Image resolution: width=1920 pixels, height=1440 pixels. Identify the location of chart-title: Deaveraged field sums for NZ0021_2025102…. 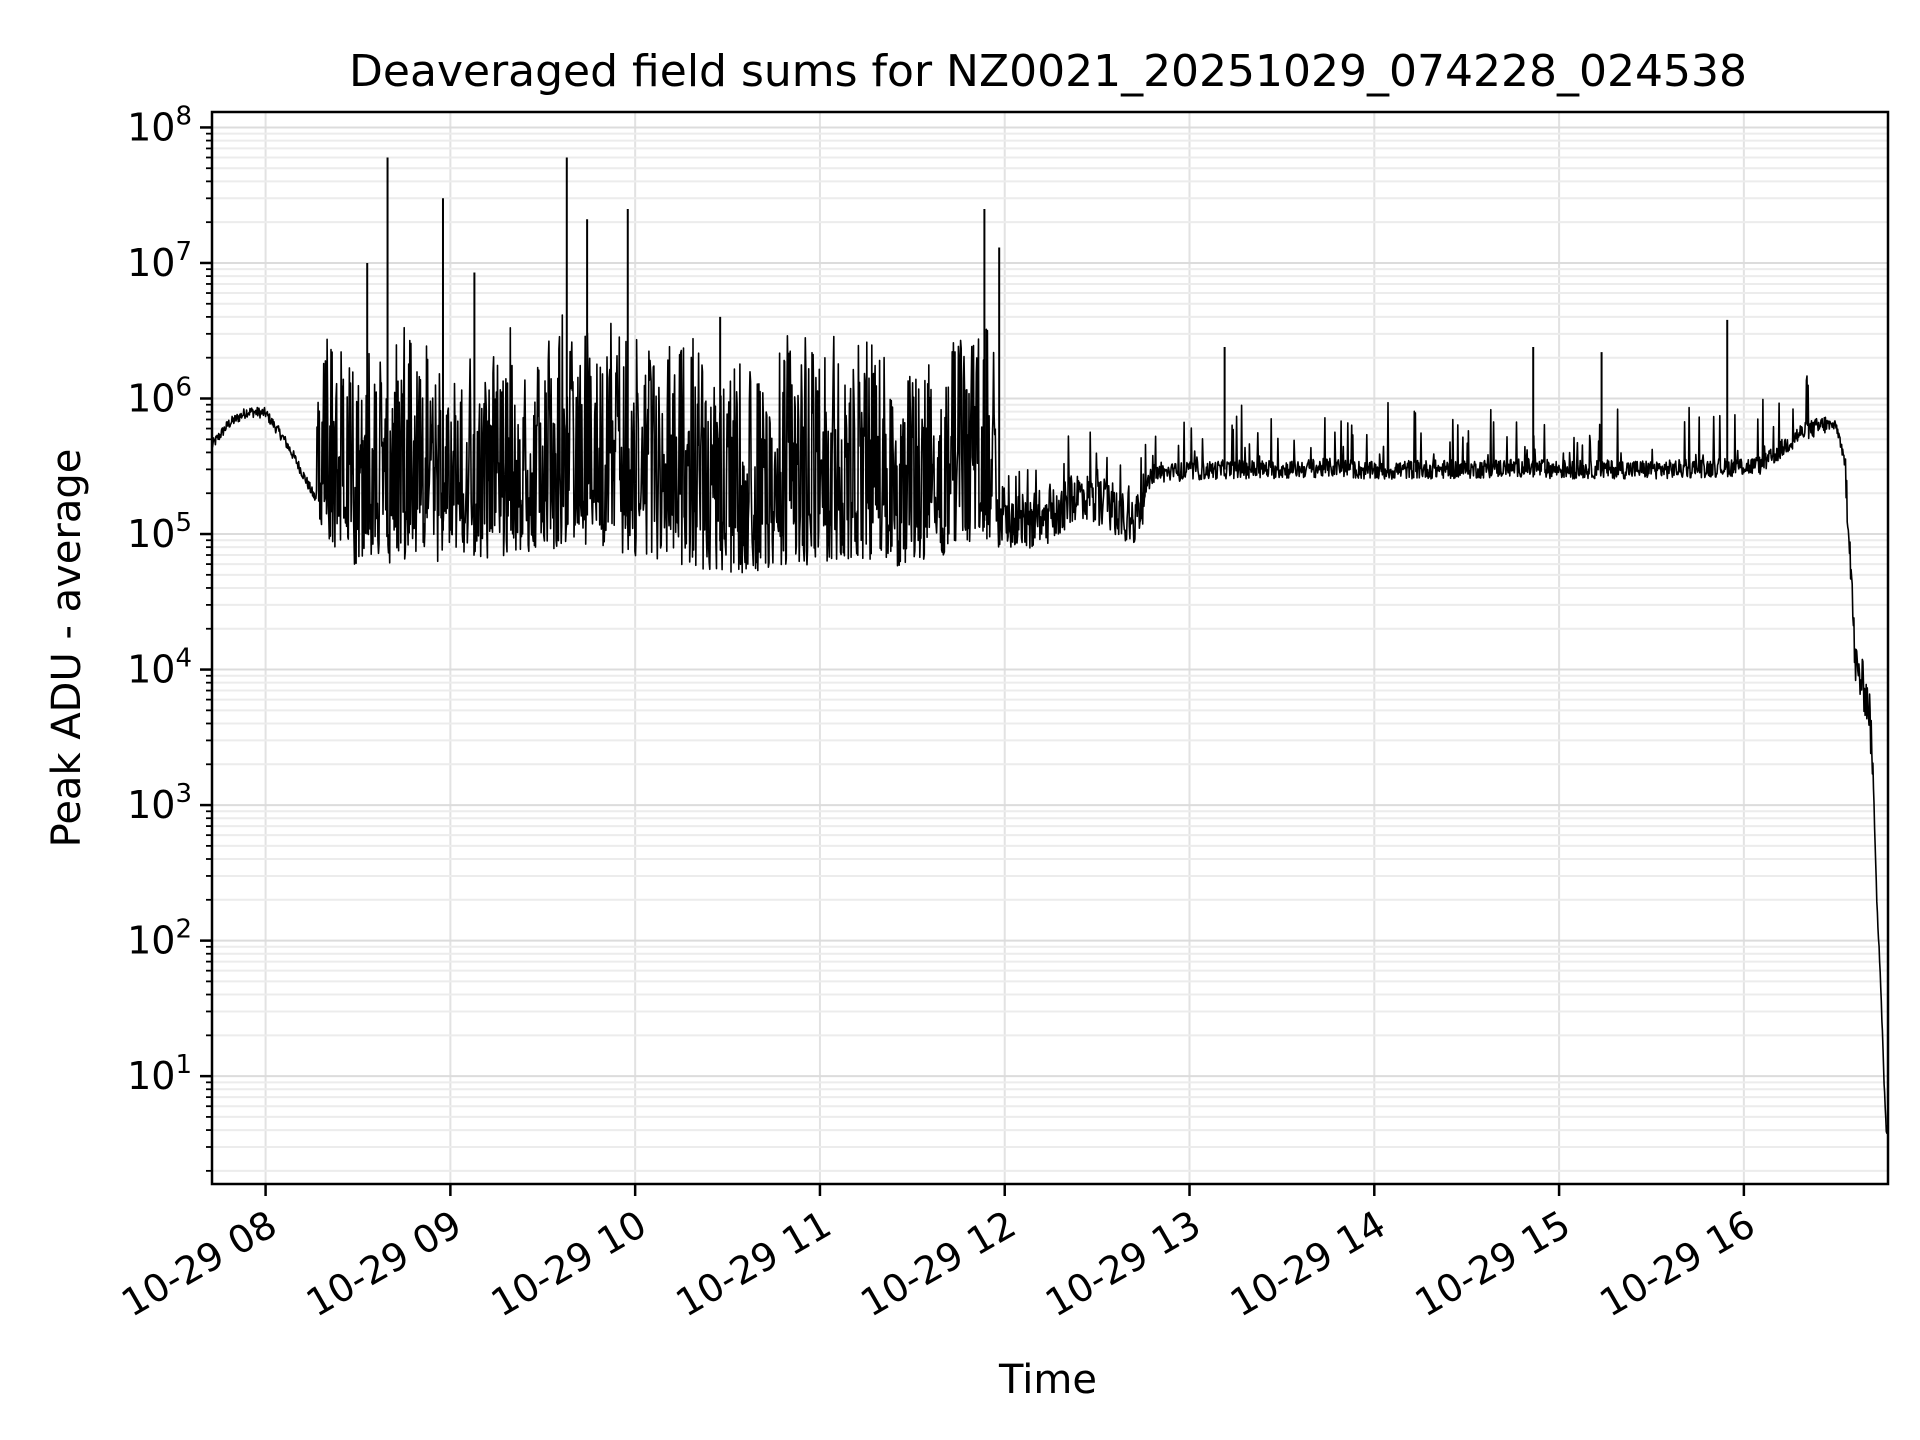
(1048, 71).